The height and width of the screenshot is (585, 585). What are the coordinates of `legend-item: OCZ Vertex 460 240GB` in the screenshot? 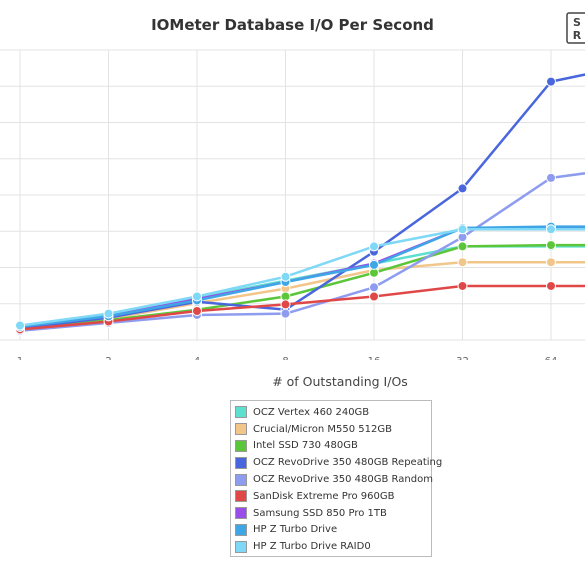 It's located at (331, 412).